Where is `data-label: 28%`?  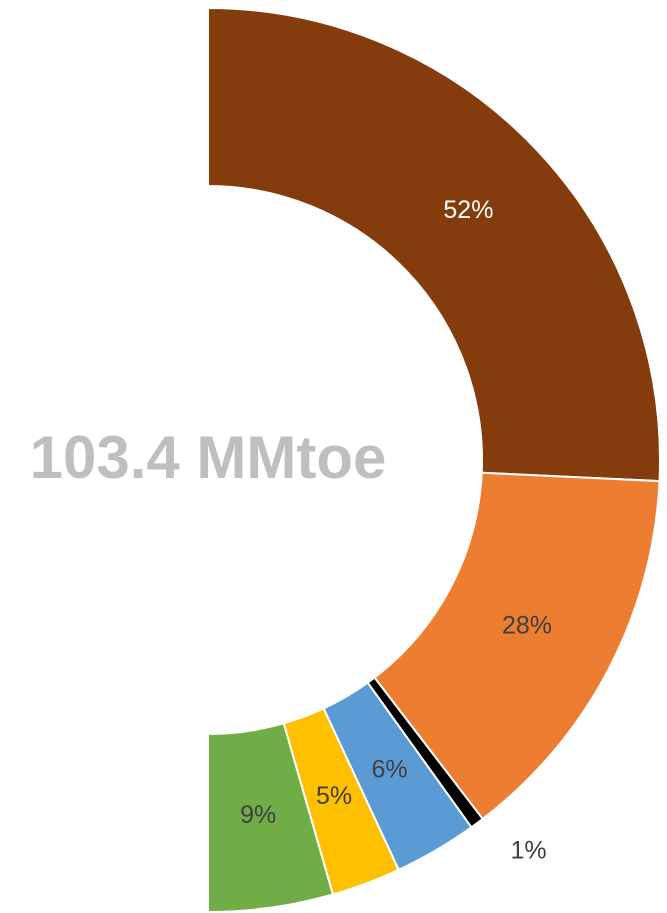
data-label: 28% is located at coordinates (527, 626).